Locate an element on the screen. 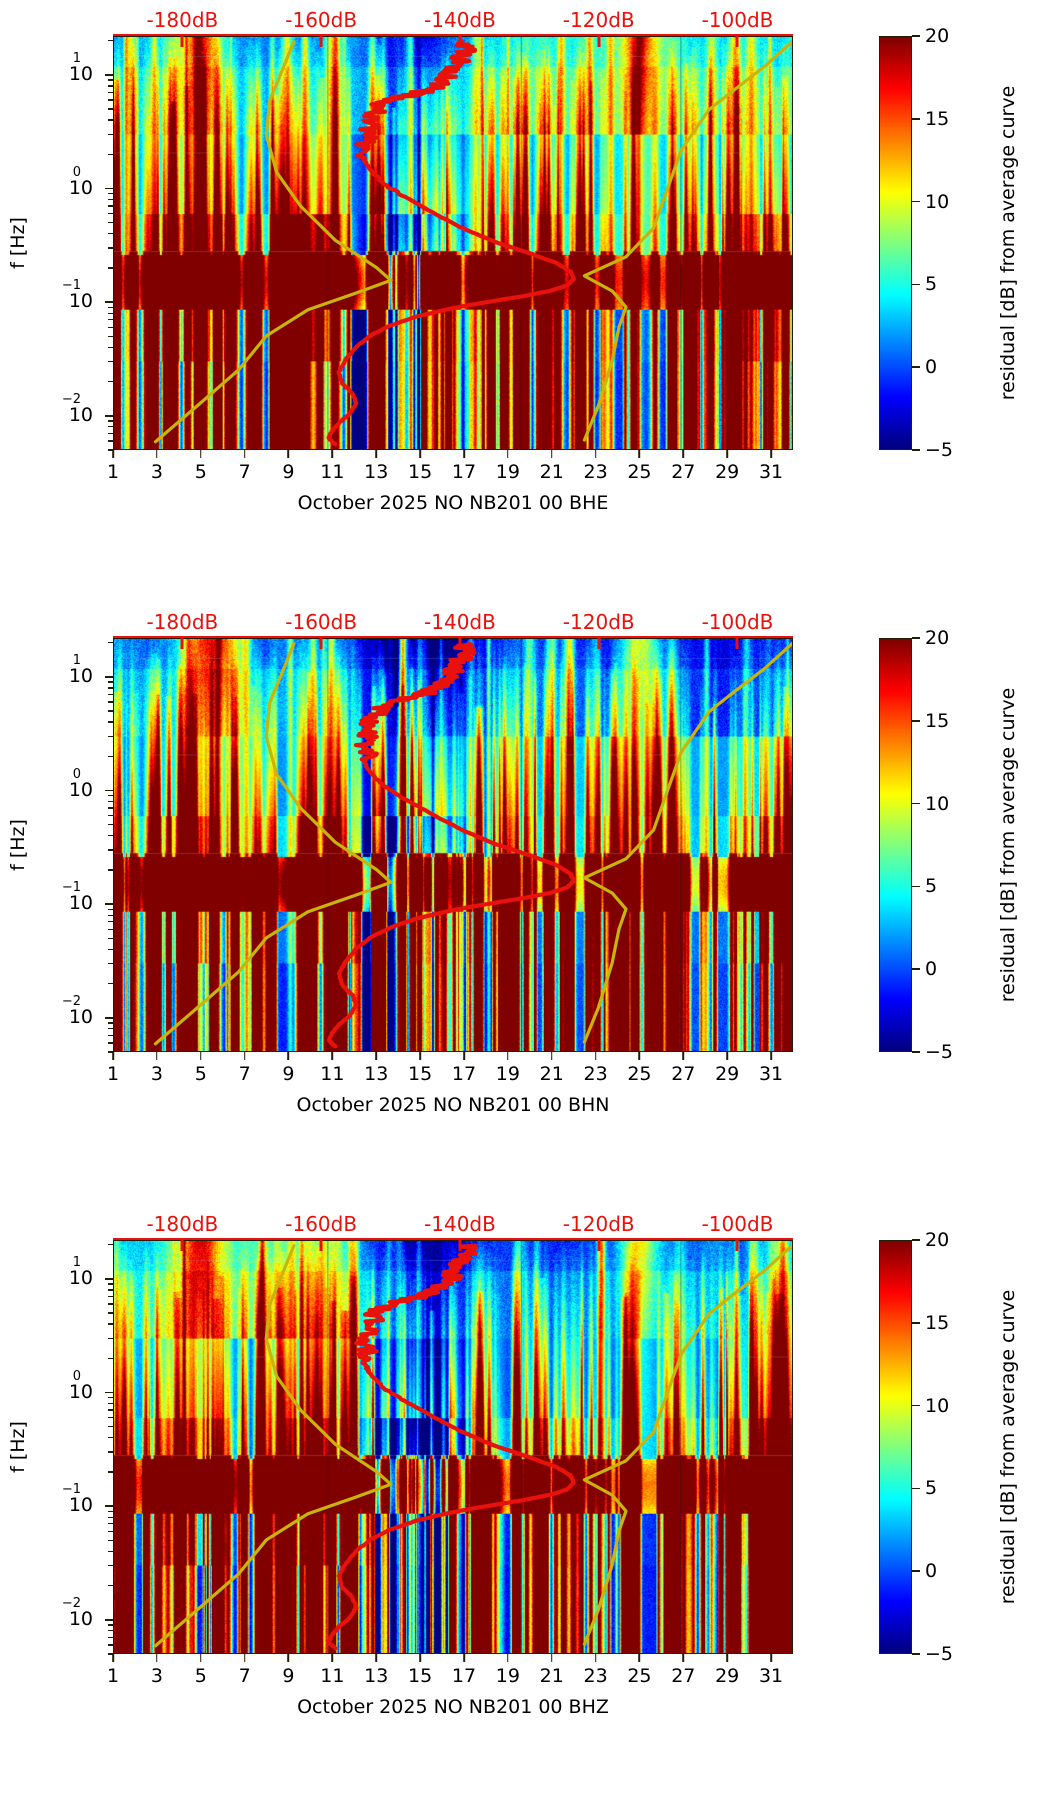  x-tick-label: 25 is located at coordinates (639, 1074).